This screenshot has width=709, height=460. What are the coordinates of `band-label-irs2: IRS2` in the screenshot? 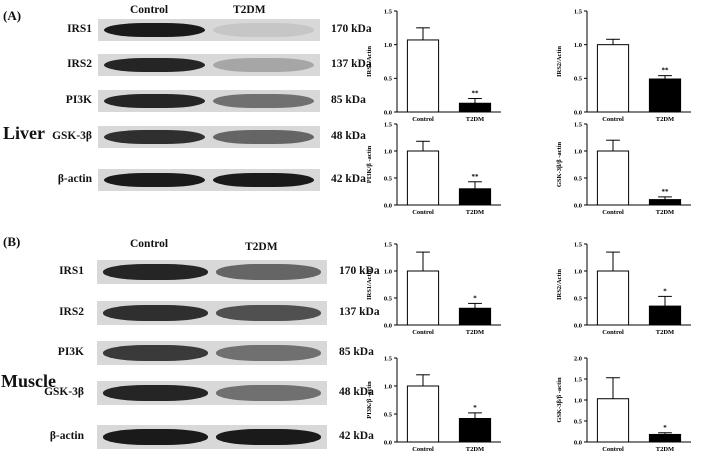 It's located at (79, 64).